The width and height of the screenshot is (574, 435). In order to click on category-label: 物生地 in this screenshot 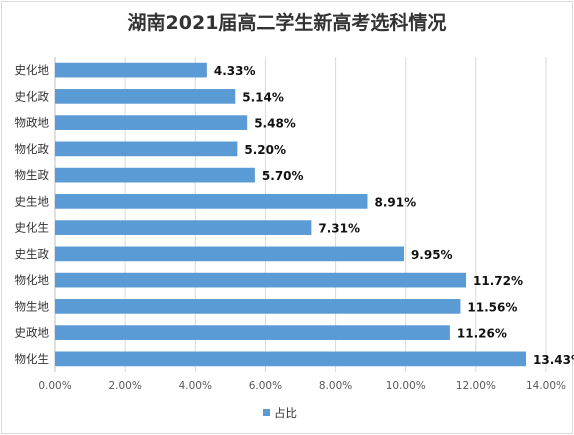, I will do `click(32, 306)`.